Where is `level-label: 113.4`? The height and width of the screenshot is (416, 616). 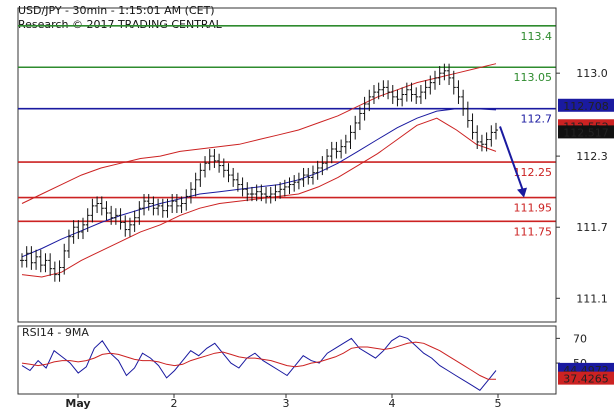 level-label: 113.4 is located at coordinates (537, 36).